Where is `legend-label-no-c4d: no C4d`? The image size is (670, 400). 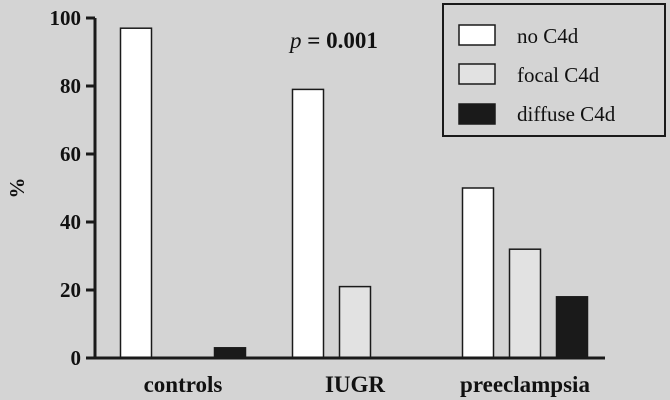 legend-label-no-c4d: no C4d is located at coordinates (548, 36).